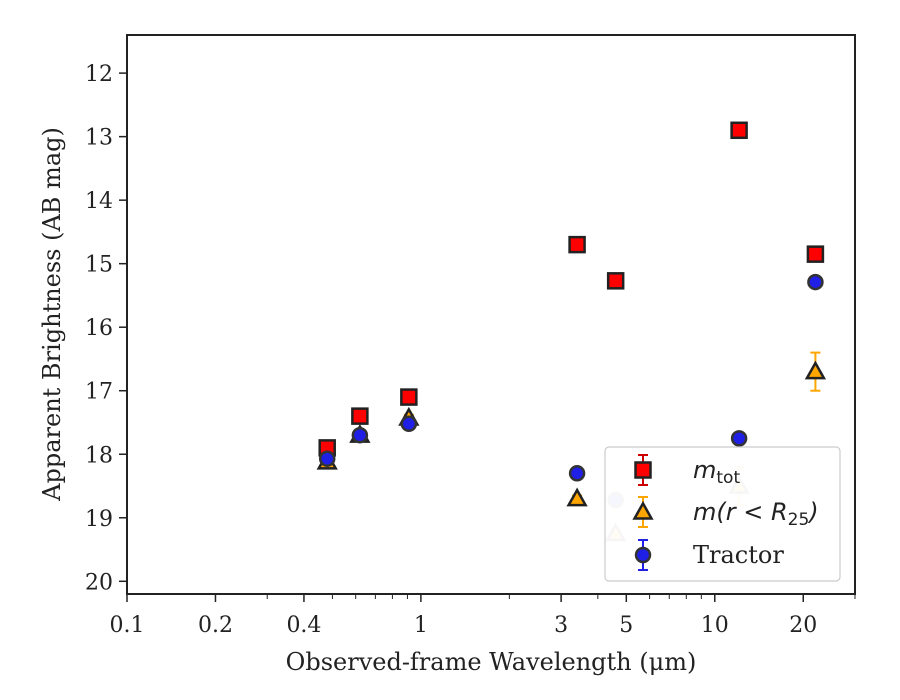  Describe the element at coordinates (626, 625) in the screenshot. I see `x-tick-label-5: 5` at that location.